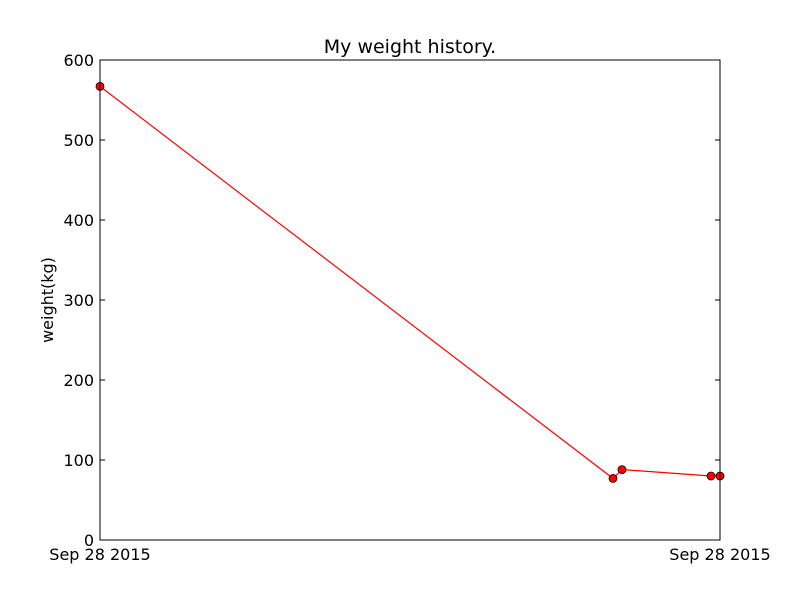 This screenshot has height=600, width=800. Describe the element at coordinates (78, 300) in the screenshot. I see `y-tick-label: 300` at that location.